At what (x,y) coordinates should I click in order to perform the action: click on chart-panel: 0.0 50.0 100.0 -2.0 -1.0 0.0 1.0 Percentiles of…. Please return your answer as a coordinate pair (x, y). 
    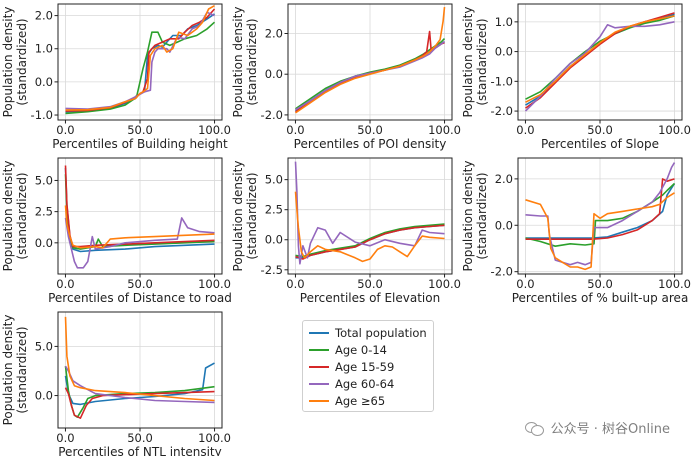
    Looking at the image, I should click on (576, 77).